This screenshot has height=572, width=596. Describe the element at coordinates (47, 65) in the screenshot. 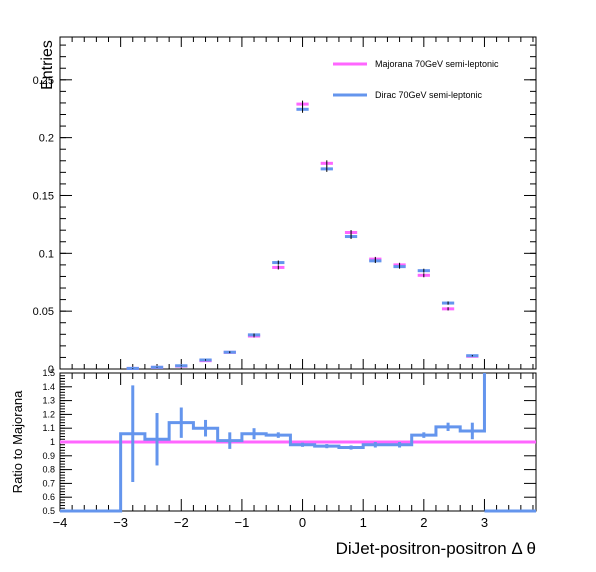

I see `main-y-axis-label: Entries` at that location.